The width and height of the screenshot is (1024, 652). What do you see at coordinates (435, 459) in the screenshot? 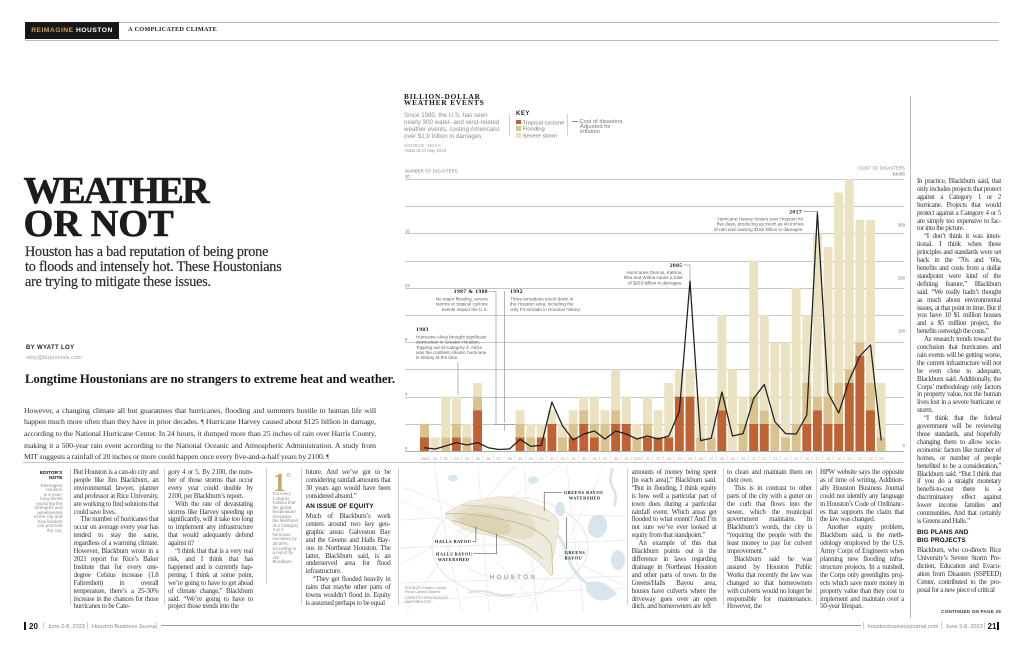
I see `svg-text: '81` at bounding box center [435, 459].